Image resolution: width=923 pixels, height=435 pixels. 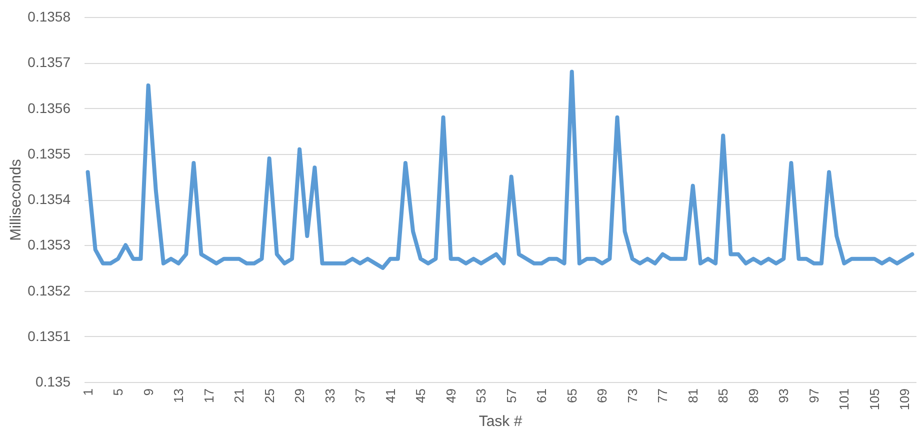 I want to click on x-tick-label: 5, so click(x=118, y=392).